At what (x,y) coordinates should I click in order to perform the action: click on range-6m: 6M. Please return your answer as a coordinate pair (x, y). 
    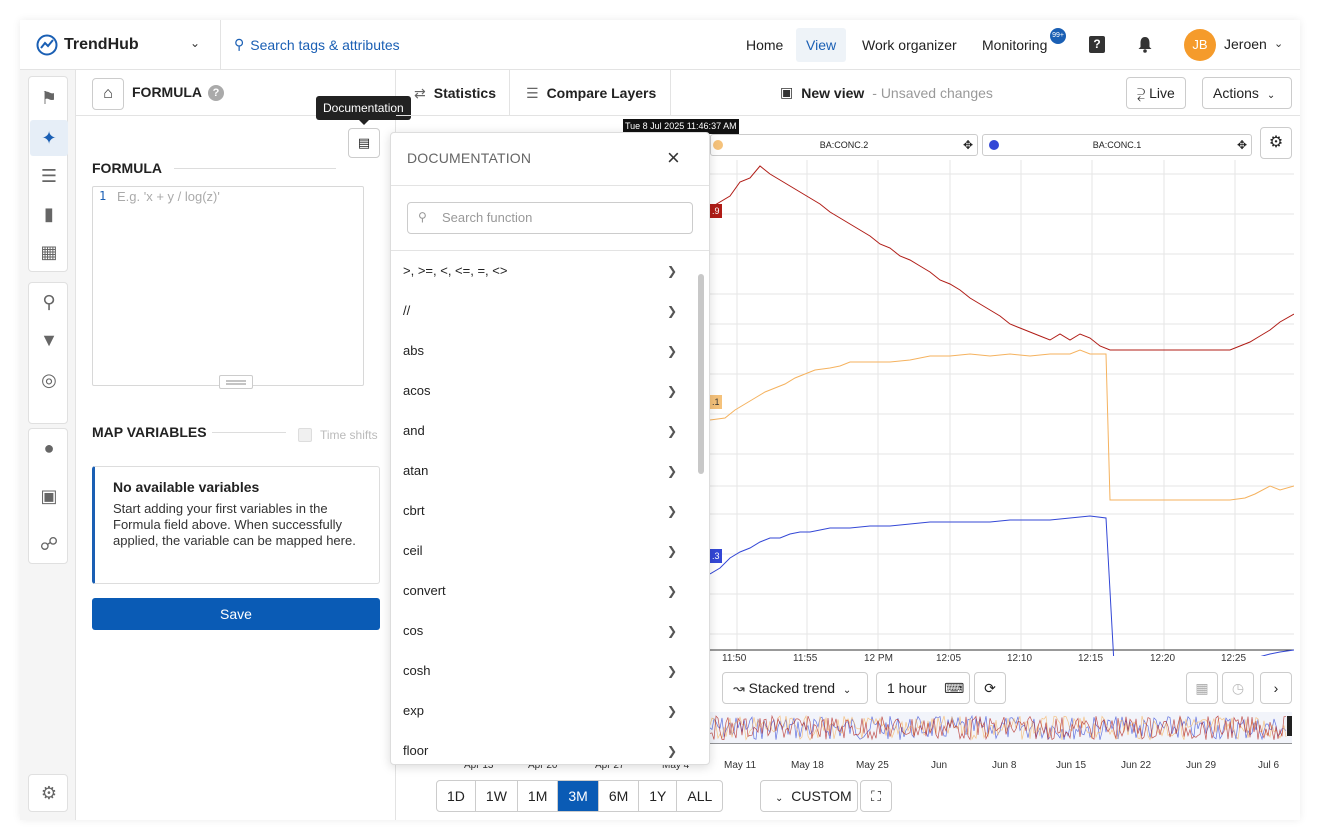
    Looking at the image, I should click on (619, 796).